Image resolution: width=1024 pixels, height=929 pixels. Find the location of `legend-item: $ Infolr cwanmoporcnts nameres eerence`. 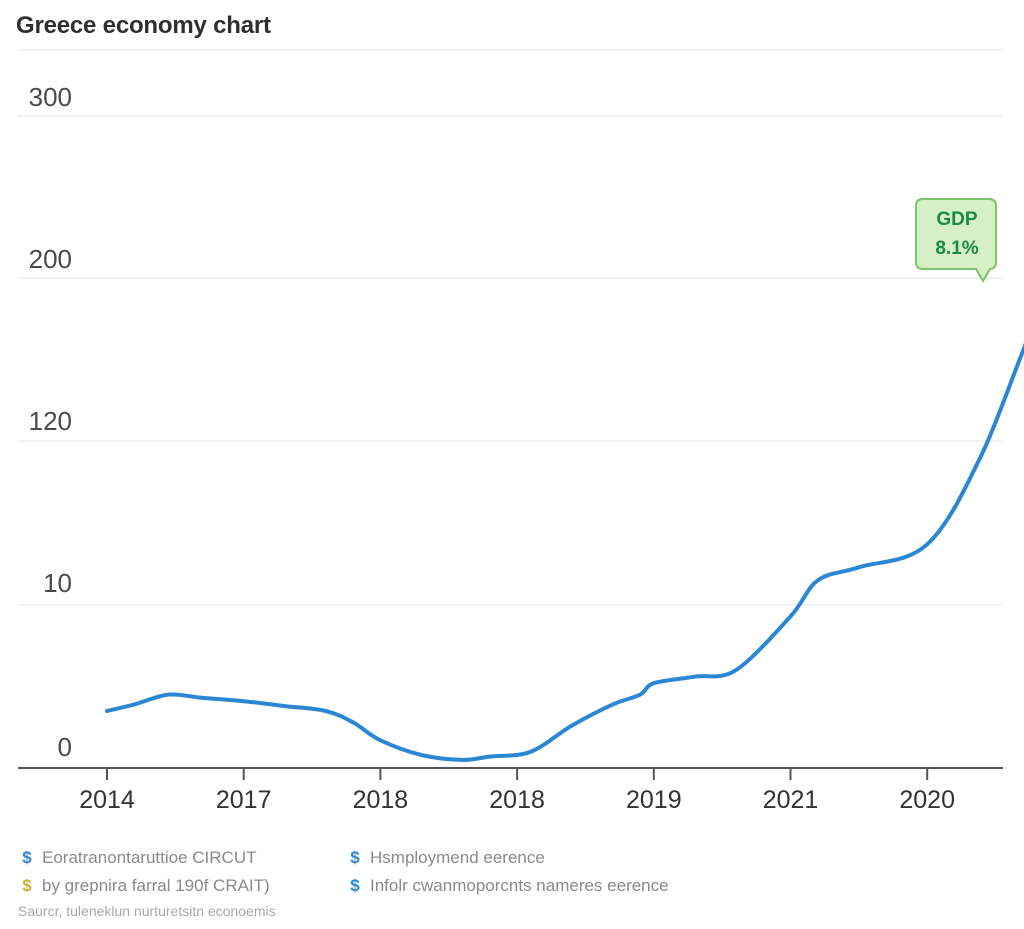

legend-item: $ Infolr cwanmoporcnts nameres eerence is located at coordinates (507, 886).